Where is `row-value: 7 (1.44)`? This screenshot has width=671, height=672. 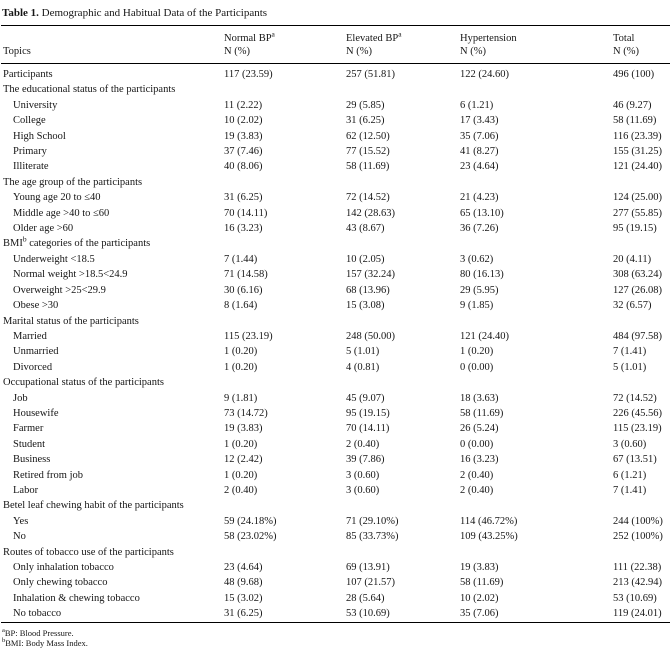
row-value: 7 (1.44) is located at coordinates (241, 259).